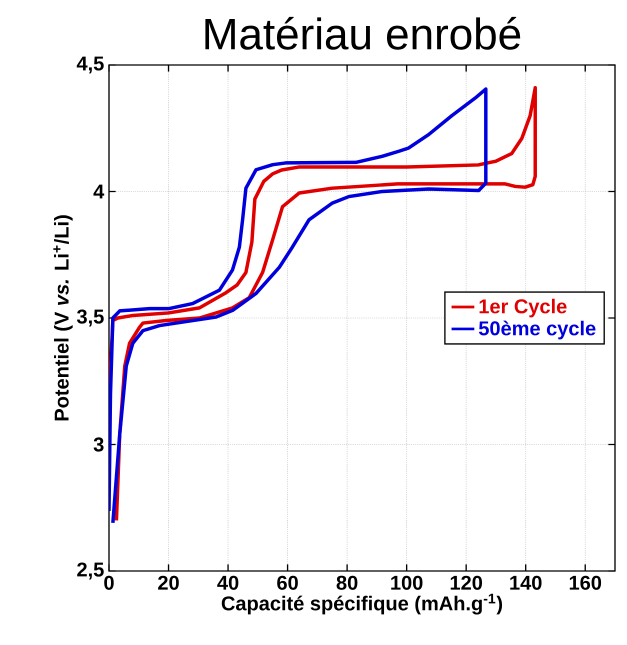 This screenshot has height=645, width=627. I want to click on legend-label: 1er Cycle, so click(523, 308).